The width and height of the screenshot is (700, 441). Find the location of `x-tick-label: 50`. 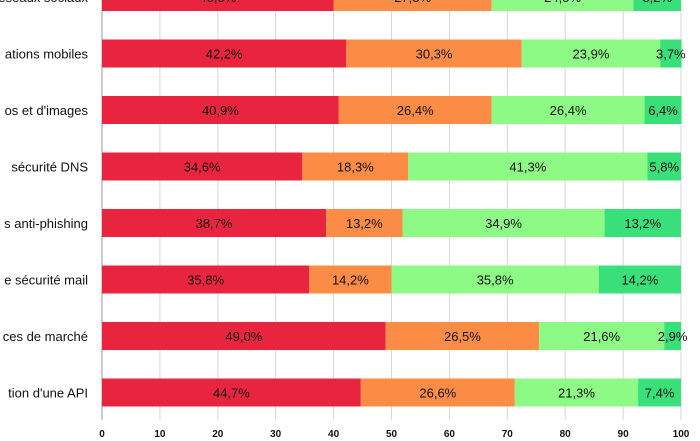

x-tick-label: 50 is located at coordinates (392, 434).